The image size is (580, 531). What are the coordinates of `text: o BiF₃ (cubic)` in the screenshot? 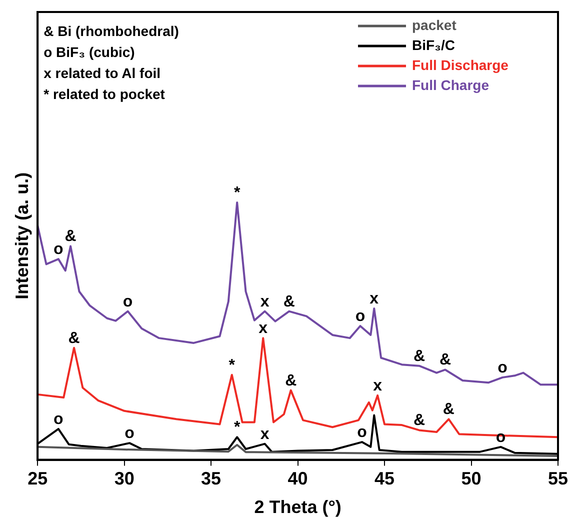 It's located at (89, 52).